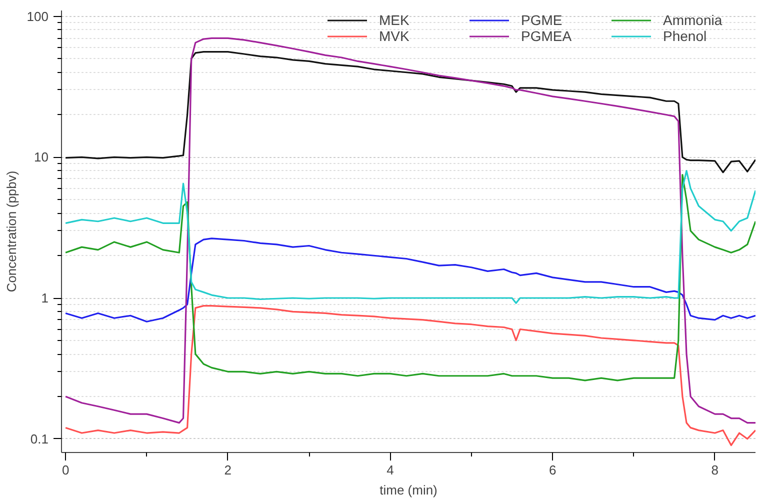  What do you see at coordinates (715, 470) in the screenshot?
I see `x-tick-label: 8` at bounding box center [715, 470].